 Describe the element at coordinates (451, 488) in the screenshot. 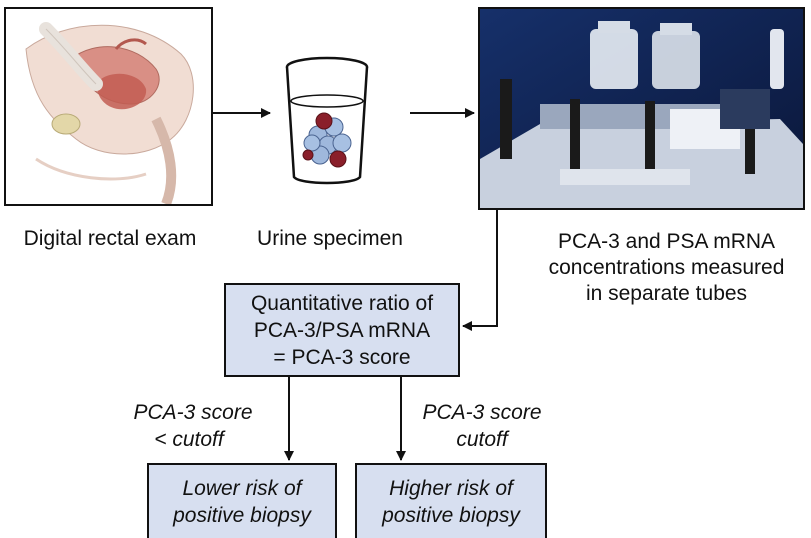

I see `result-line: Higher risk of` at that location.